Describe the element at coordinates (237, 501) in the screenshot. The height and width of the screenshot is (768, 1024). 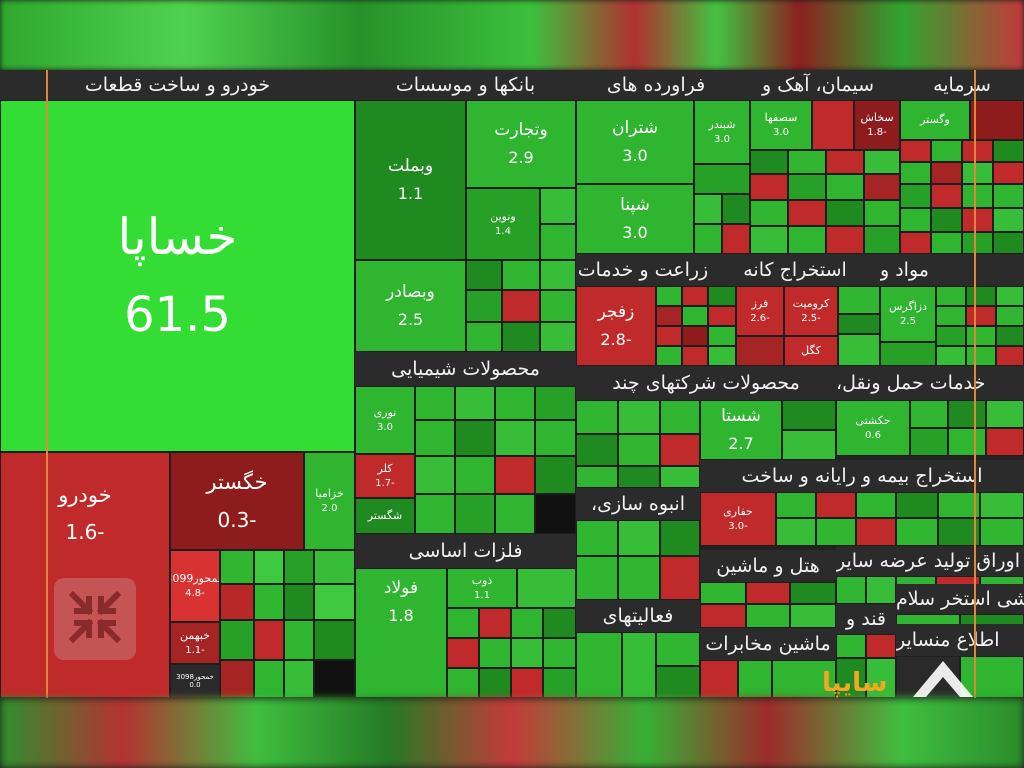
I see `tile-khgostar: خگستر 0.3-` at that location.